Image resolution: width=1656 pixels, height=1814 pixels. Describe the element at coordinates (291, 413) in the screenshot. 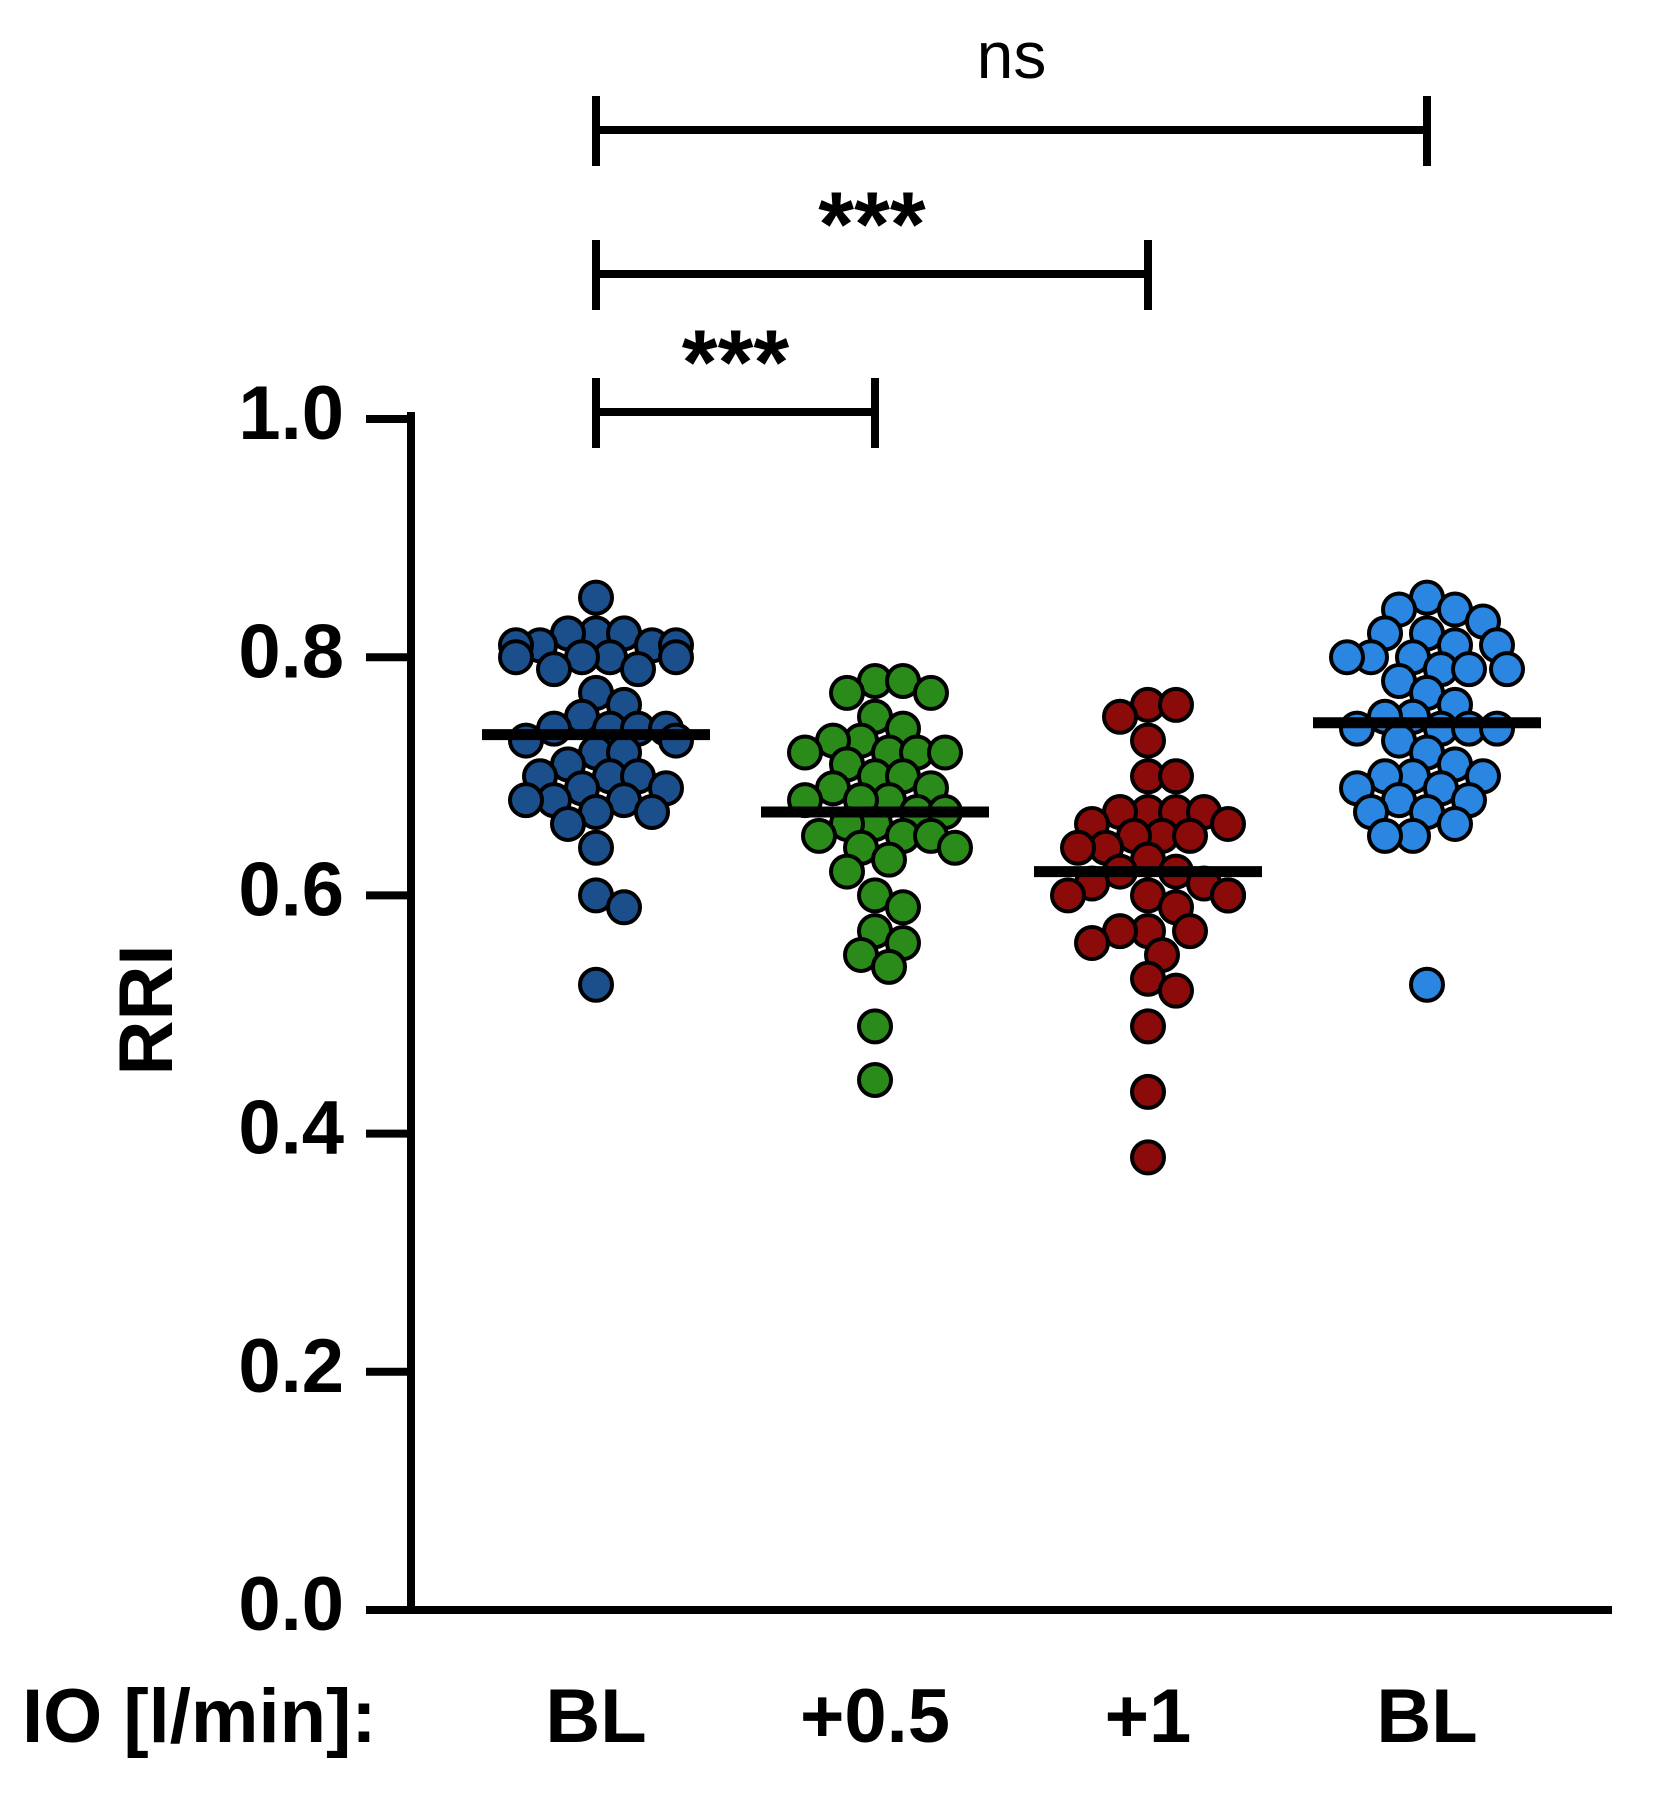

I see `y-tick-label: 1.0` at that location.